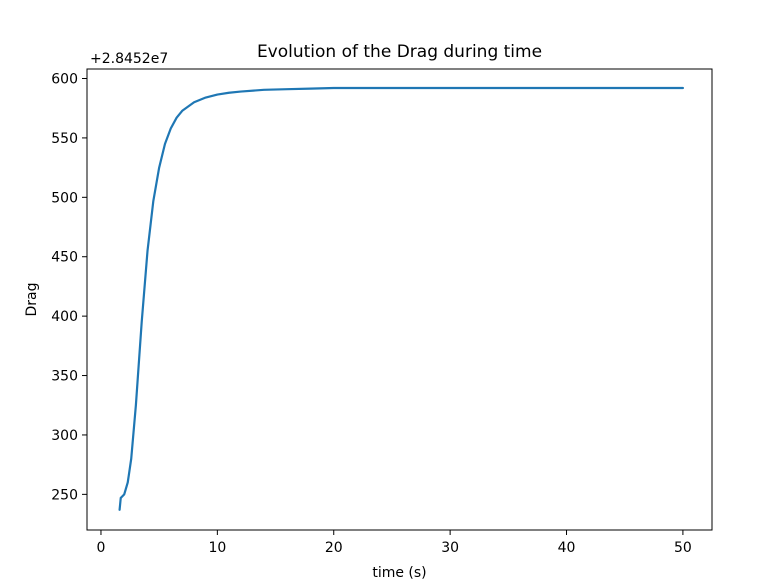  I want to click on y-tick-label: 450, so click(64, 258).